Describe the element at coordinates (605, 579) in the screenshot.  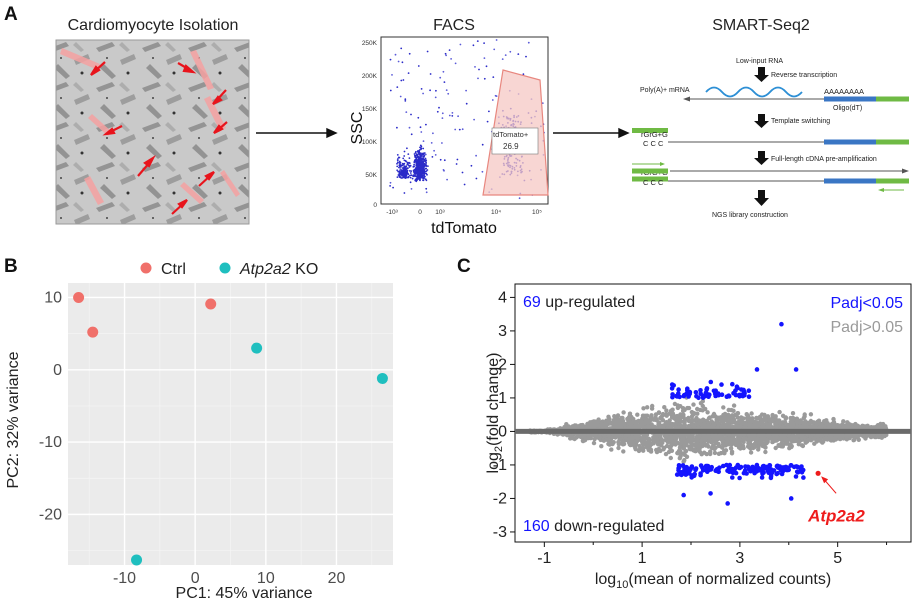
I see `ma-x-label-pre: log` at that location.